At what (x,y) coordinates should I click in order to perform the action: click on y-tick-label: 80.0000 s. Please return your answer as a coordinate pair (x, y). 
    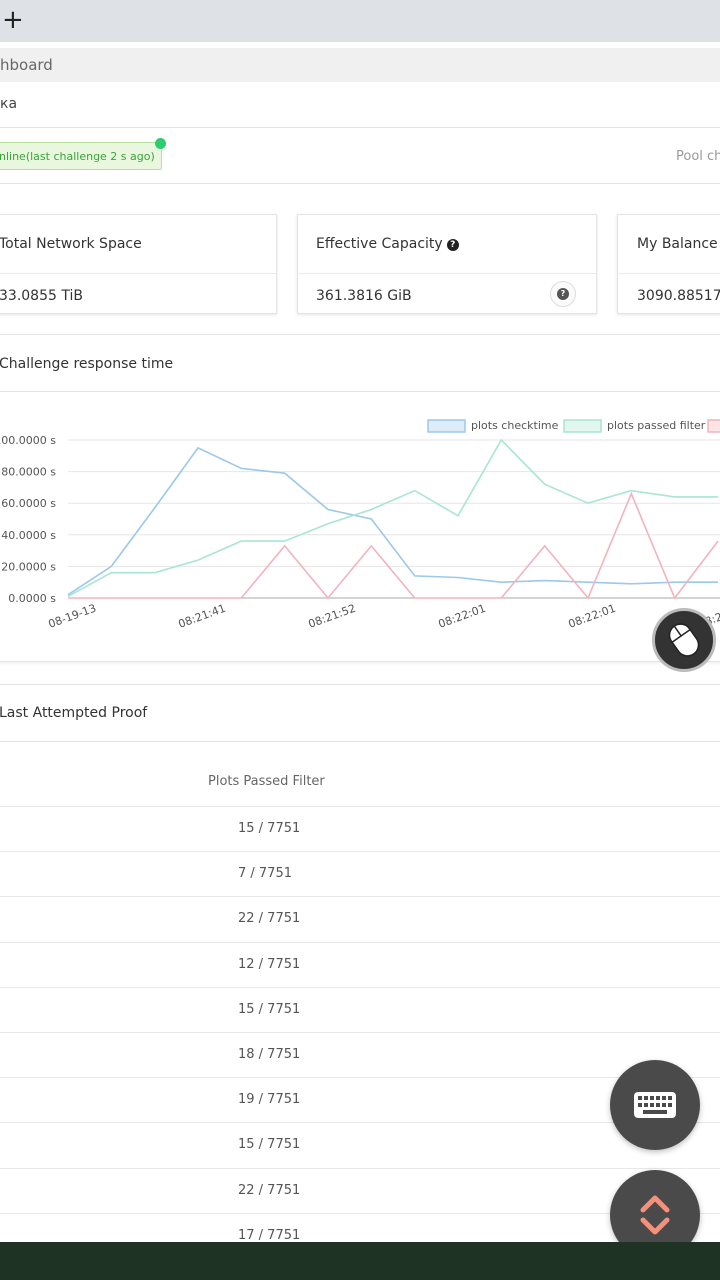
    Looking at the image, I should click on (28, 472).